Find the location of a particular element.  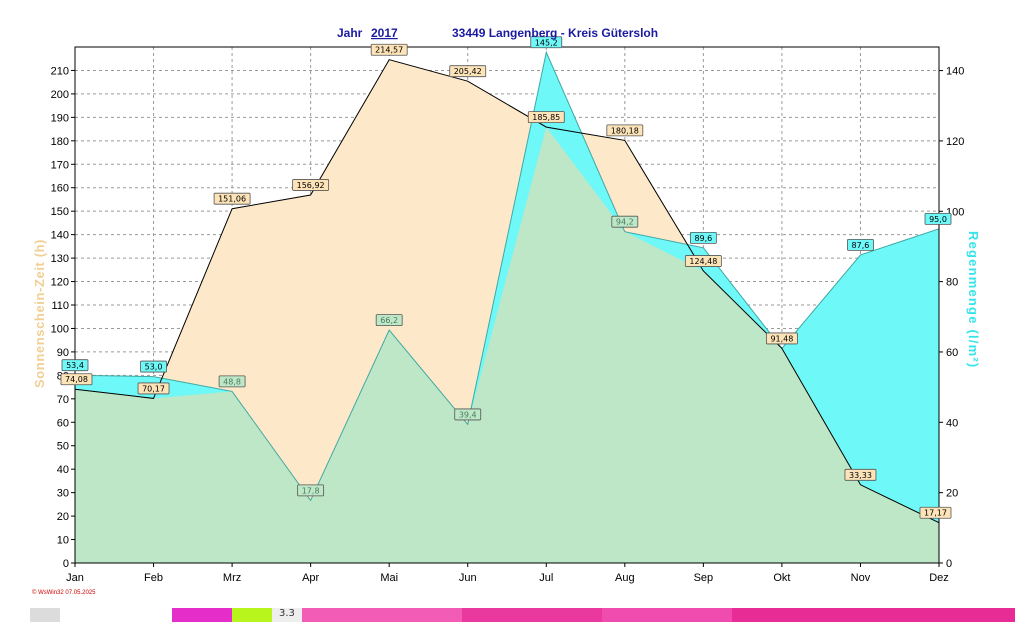

sunshine-data-label: 156,92 is located at coordinates (311, 185).